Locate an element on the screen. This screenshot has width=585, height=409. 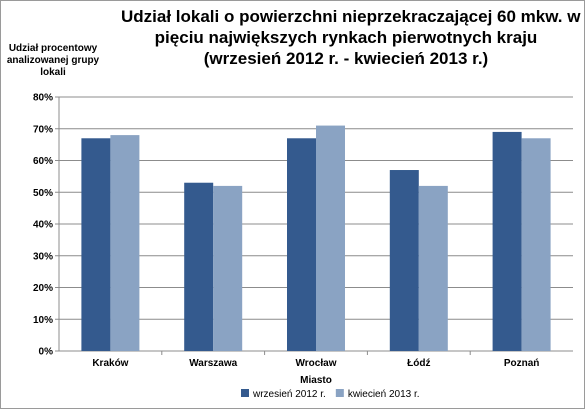
legend-label: wrzesień 2012 r. is located at coordinates (289, 394).